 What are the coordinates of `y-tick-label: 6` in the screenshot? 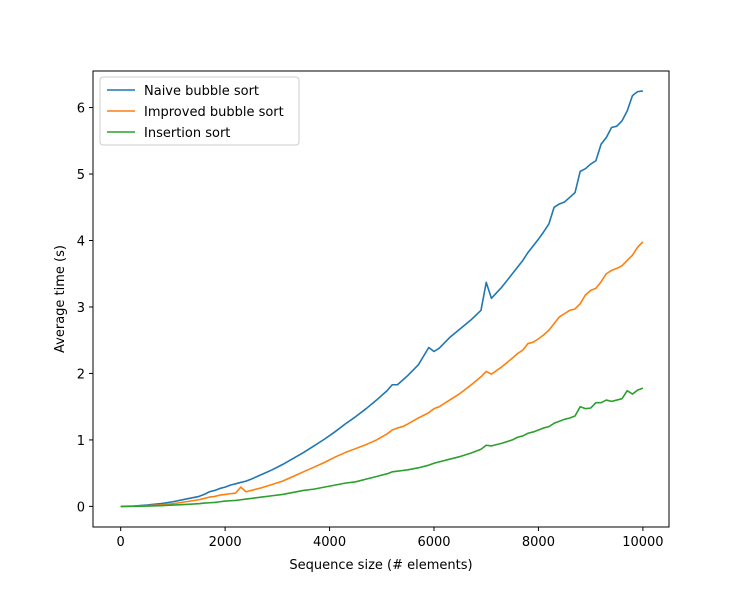 It's located at (81, 109).